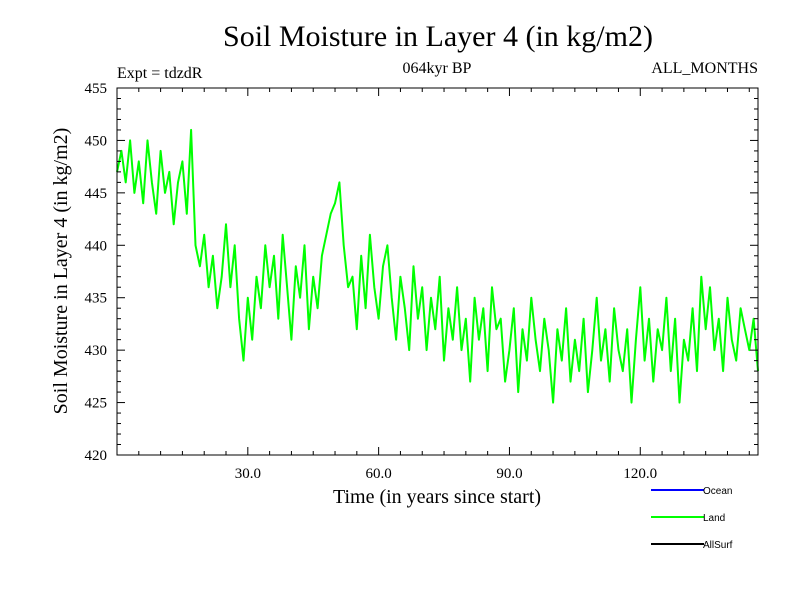 This screenshot has width=800, height=600. Describe the element at coordinates (61, 271) in the screenshot. I see `y-axis-label: Soil Moisture in Layer 4 (in kg/m2)` at that location.